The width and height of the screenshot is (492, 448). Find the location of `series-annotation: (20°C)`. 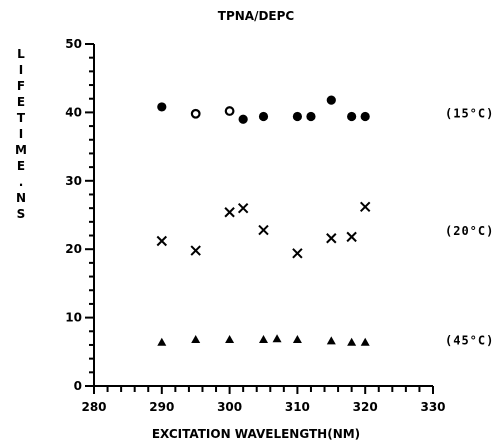

series-annotation: (20°C) is located at coordinates (468, 231).